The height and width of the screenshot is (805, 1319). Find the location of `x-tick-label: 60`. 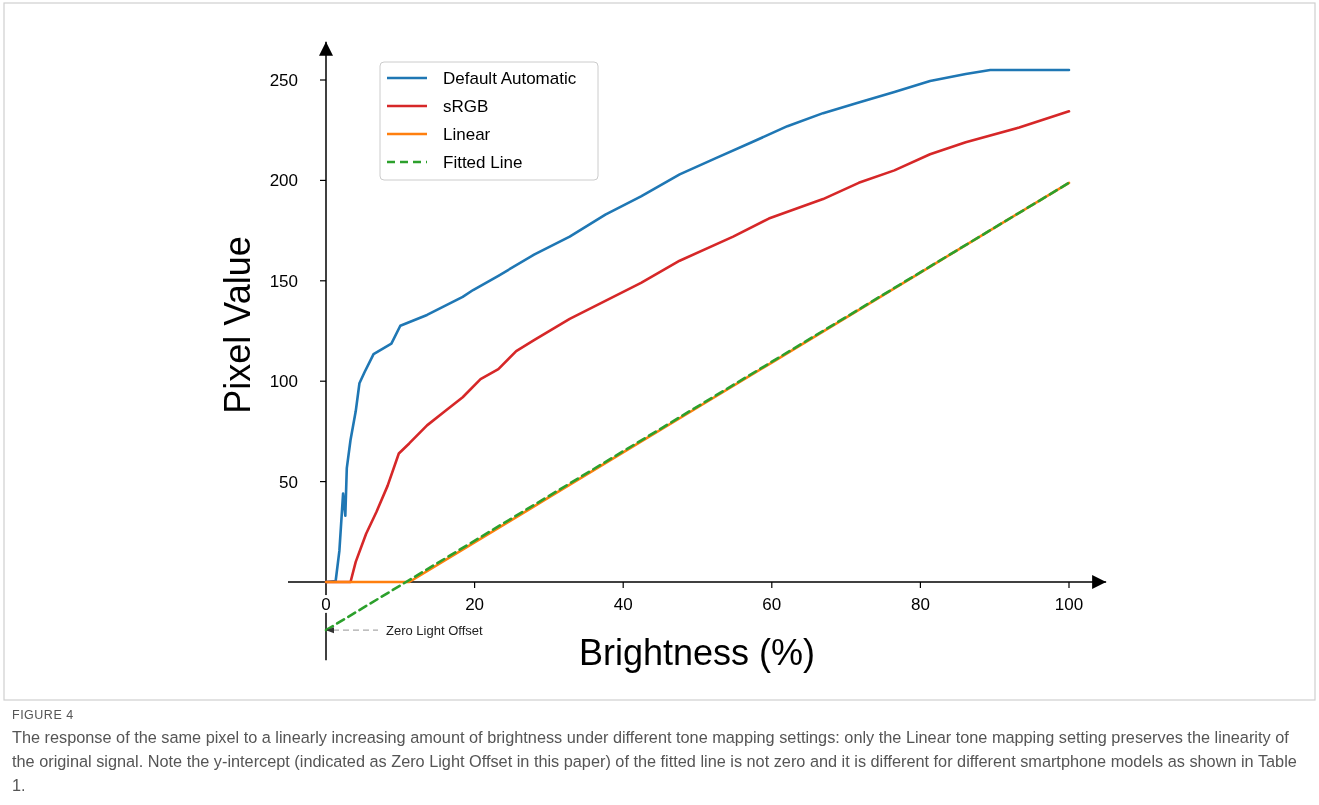

x-tick-label: 60 is located at coordinates (772, 604).